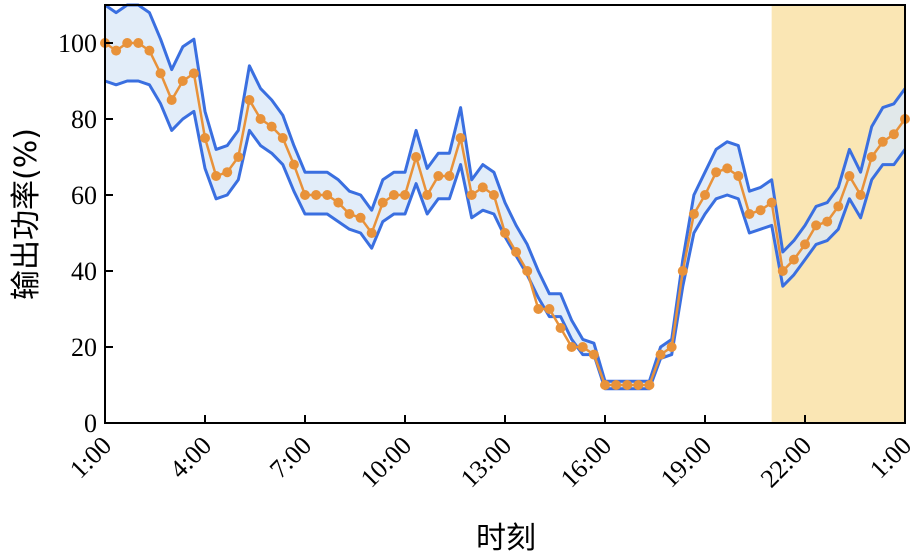 This screenshot has height=554, width=911. I want to click on y-tick-label: 80, so click(84, 119).